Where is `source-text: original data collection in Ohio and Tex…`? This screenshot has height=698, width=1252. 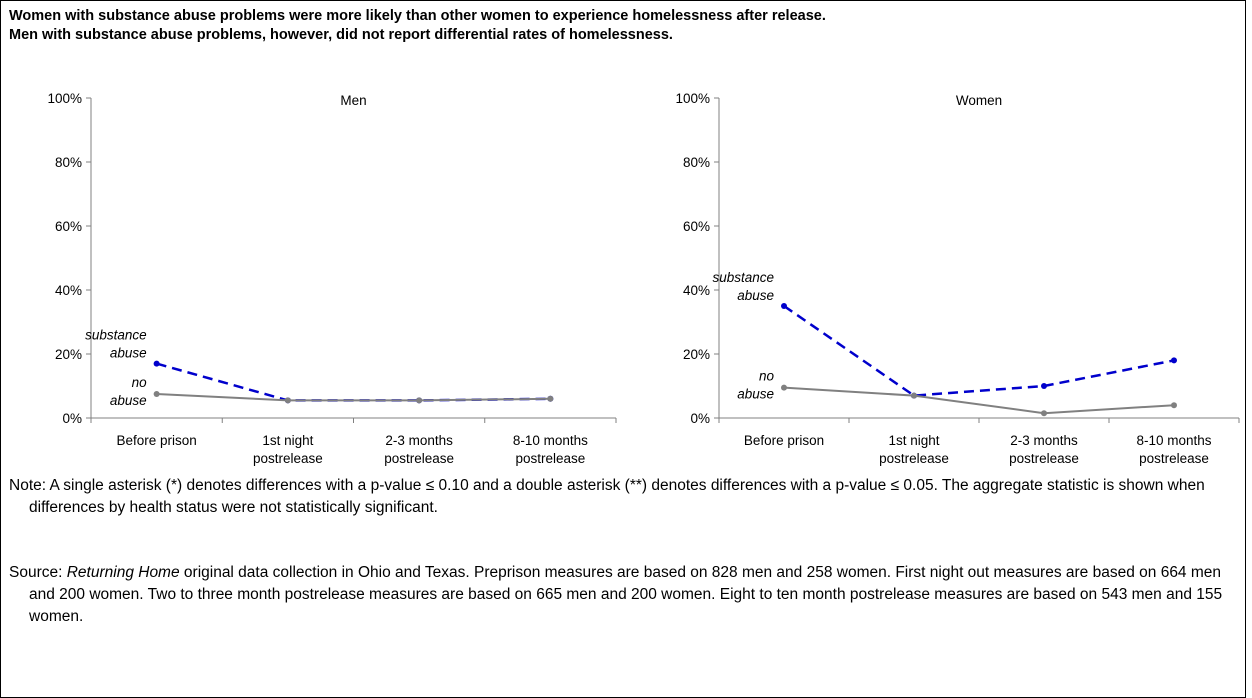 source-text: original data collection in Ohio and Tex… is located at coordinates (626, 594).